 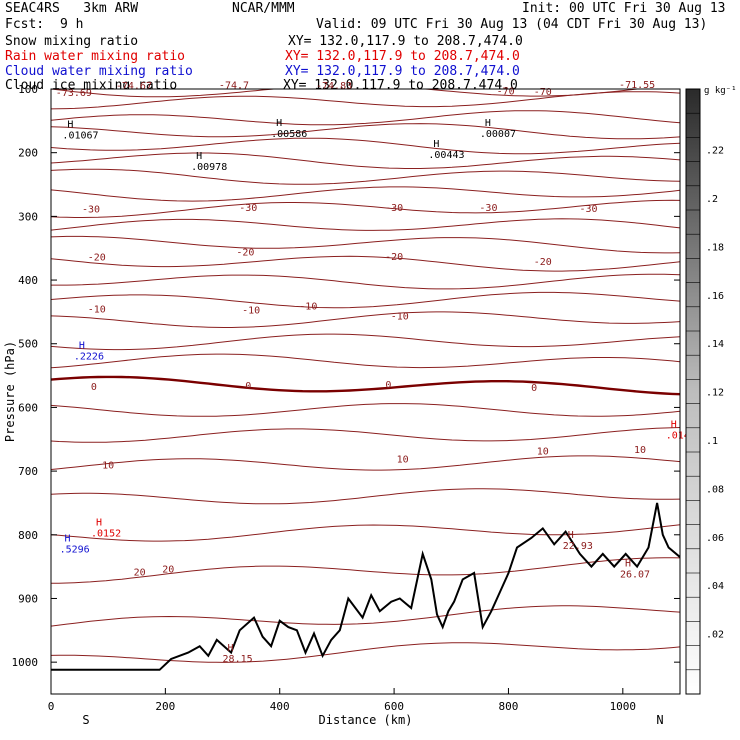 I want to click on field-rain-xy: XY= 132.0,117.9 to 208.7,474.0, so click(x=402, y=56).